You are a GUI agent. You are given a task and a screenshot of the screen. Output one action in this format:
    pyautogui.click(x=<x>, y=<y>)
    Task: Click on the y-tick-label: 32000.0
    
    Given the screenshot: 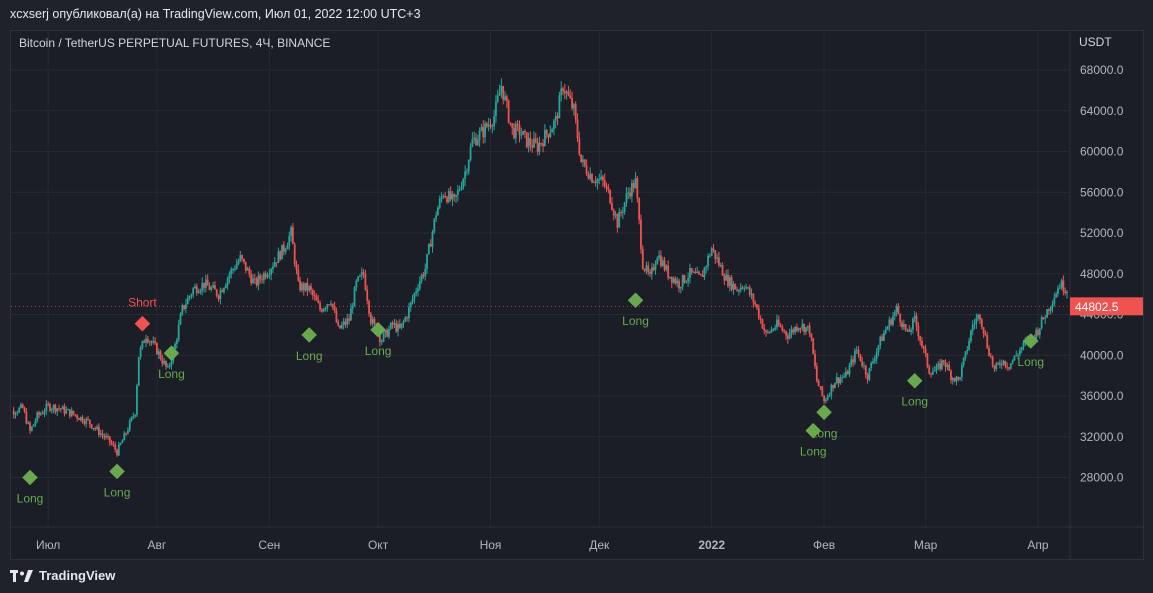 What is the action you would take?
    pyautogui.click(x=1102, y=437)
    